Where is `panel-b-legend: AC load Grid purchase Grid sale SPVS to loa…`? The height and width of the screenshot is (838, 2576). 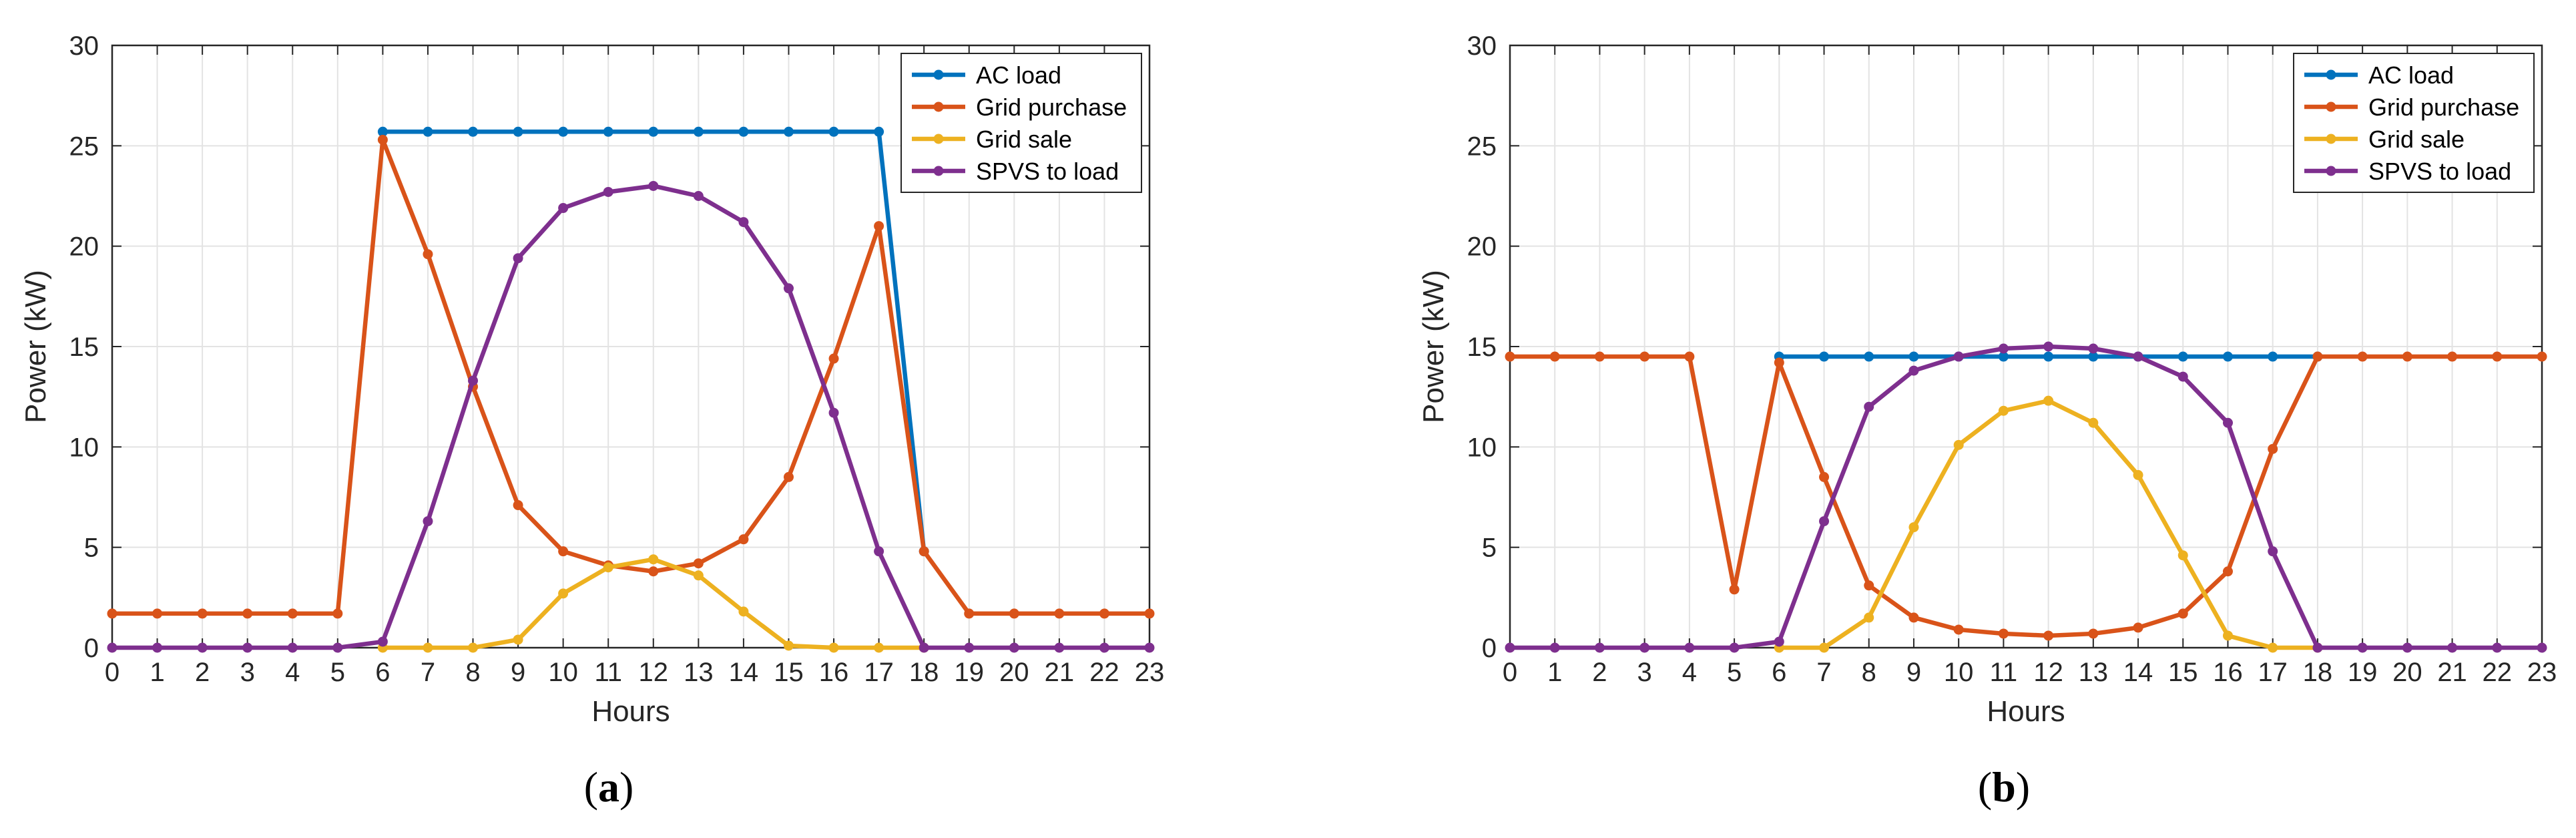
panel-b-legend: AC load Grid purchase Grid sale SPVS to loa… is located at coordinates (2414, 123).